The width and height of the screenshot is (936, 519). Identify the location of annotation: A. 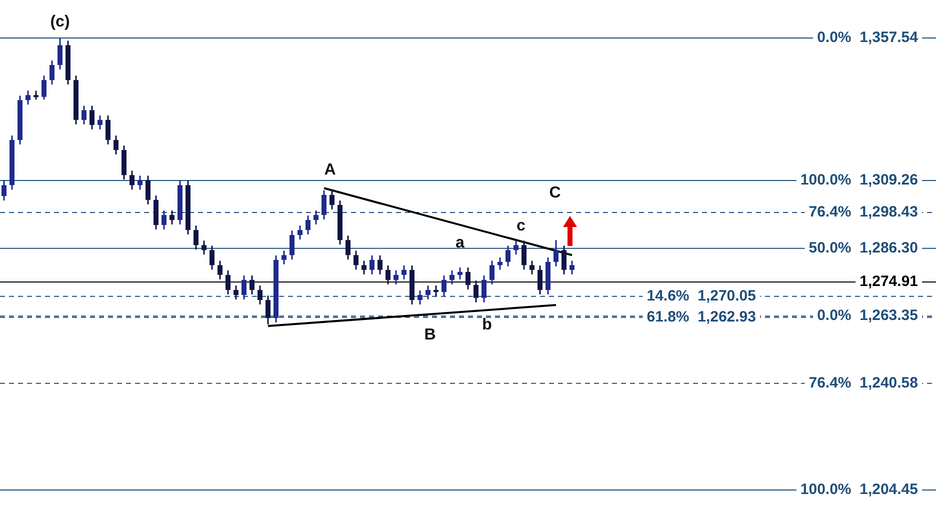
(330, 169).